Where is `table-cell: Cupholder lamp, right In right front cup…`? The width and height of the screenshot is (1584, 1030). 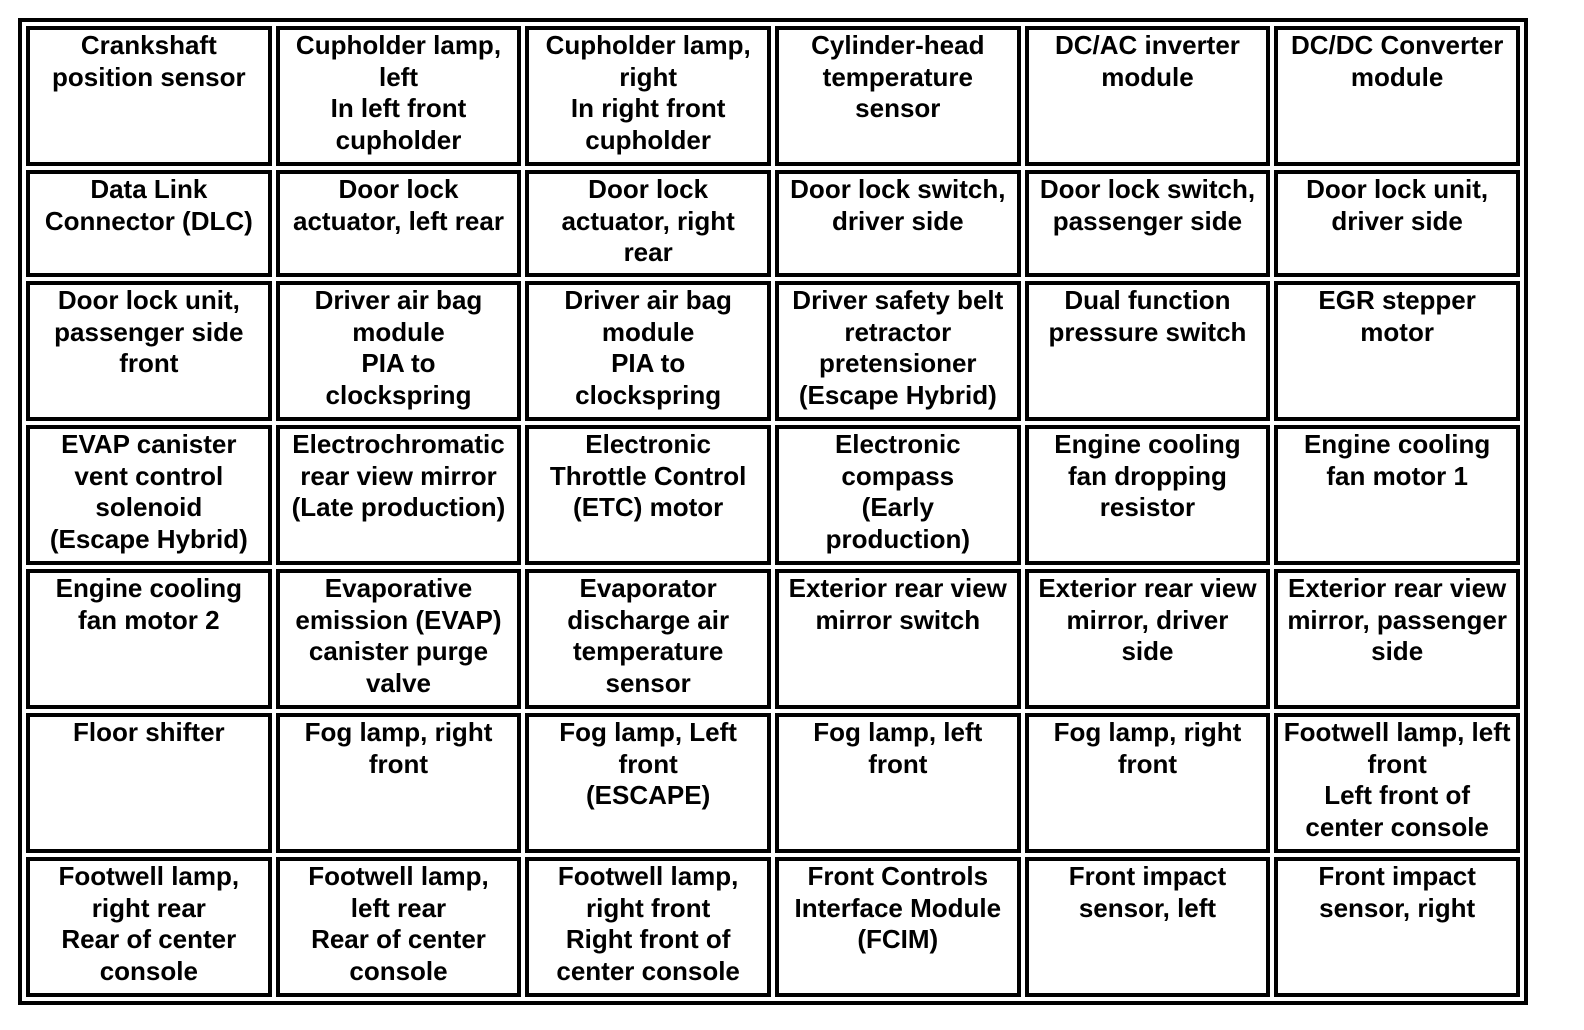 table-cell: Cupholder lamp, right In right front cup… is located at coordinates (648, 96).